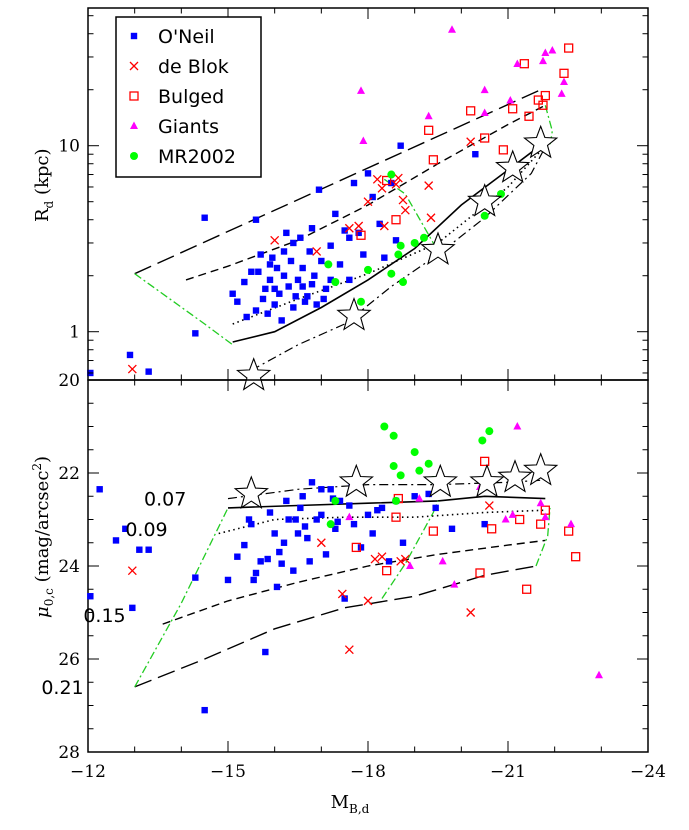 The height and width of the screenshot is (830, 689). Describe the element at coordinates (186, 37) in the screenshot. I see `legend-label: O'Neil` at that location.